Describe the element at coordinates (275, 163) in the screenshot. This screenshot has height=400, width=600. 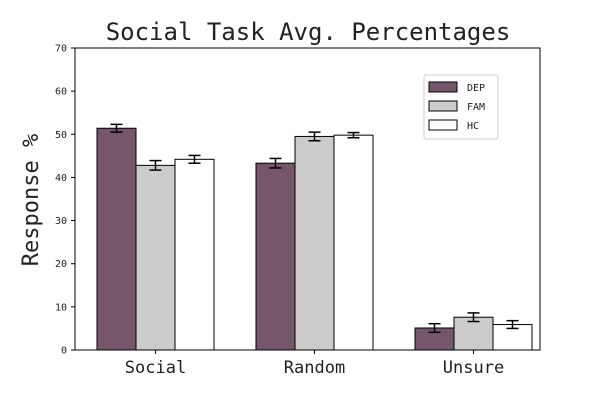
I see `error-bar-dep-random` at that location.